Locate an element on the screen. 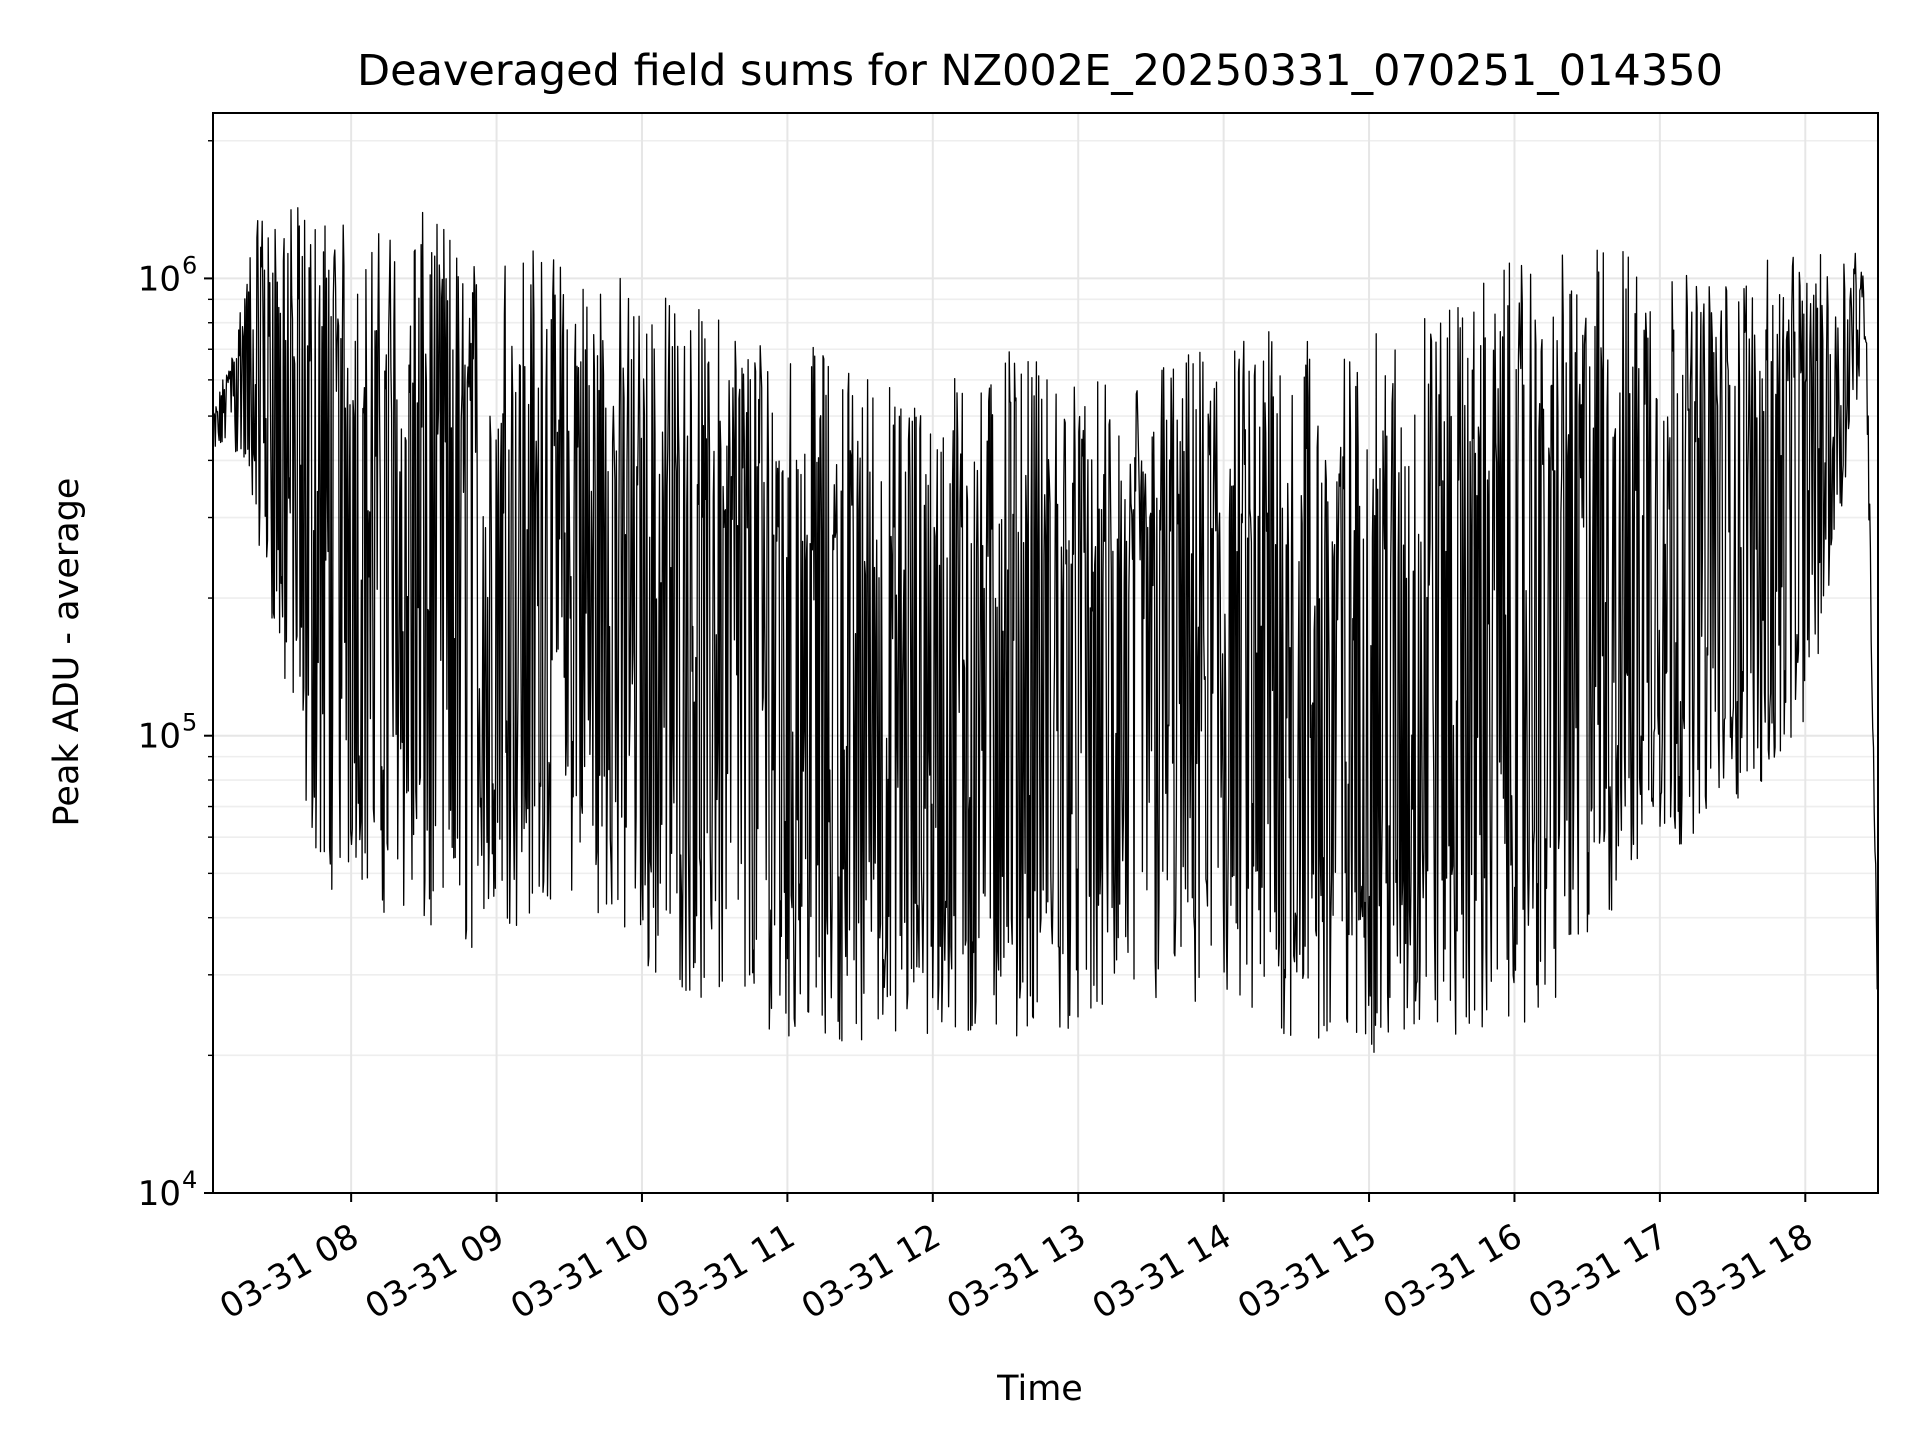  x-axis-label: Time is located at coordinates (1039, 1389).